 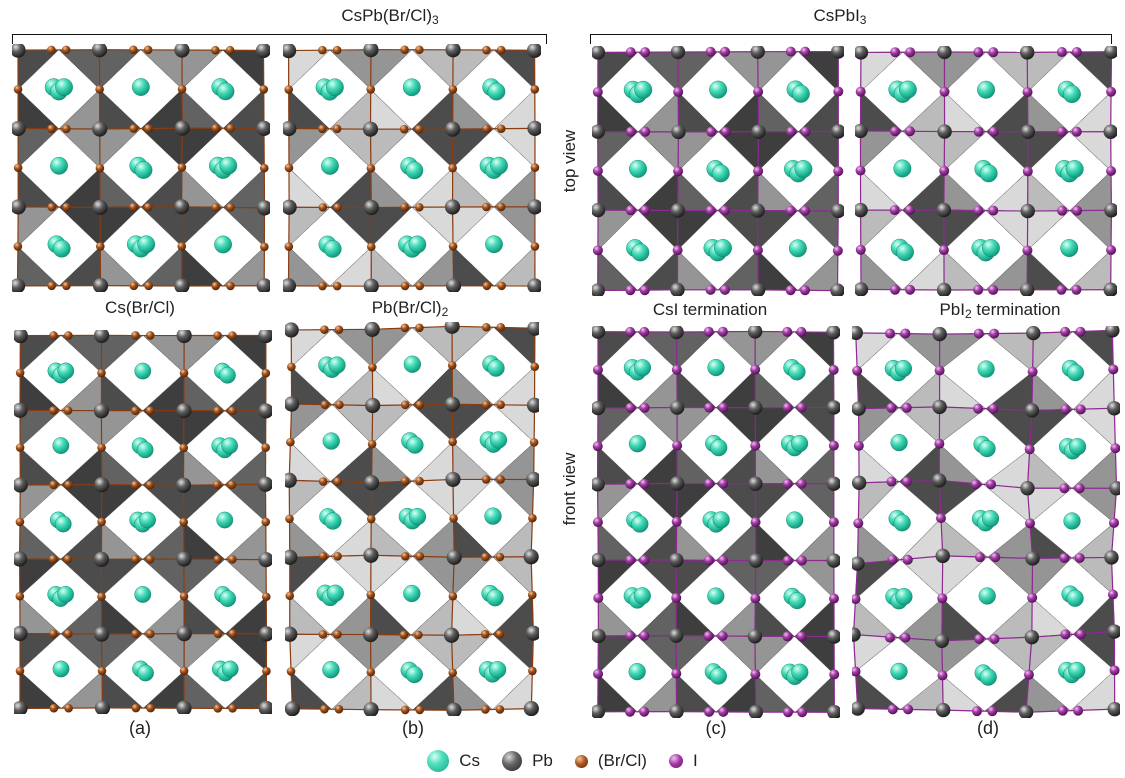 What do you see at coordinates (695, 760) in the screenshot?
I see `legend-label-iodine: I` at bounding box center [695, 760].